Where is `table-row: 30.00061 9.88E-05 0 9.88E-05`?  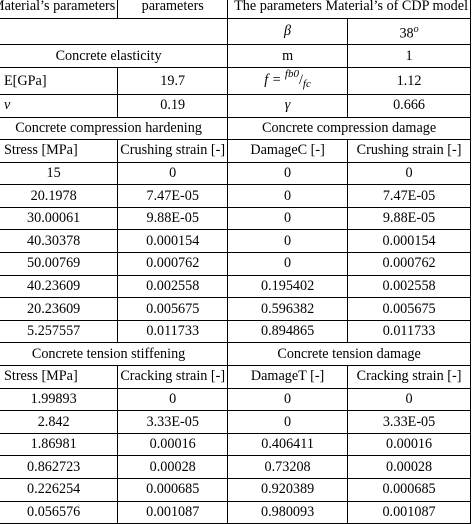
table-row: 30.00061 9.88E-05 0 9.88E-05 is located at coordinates (236, 218).